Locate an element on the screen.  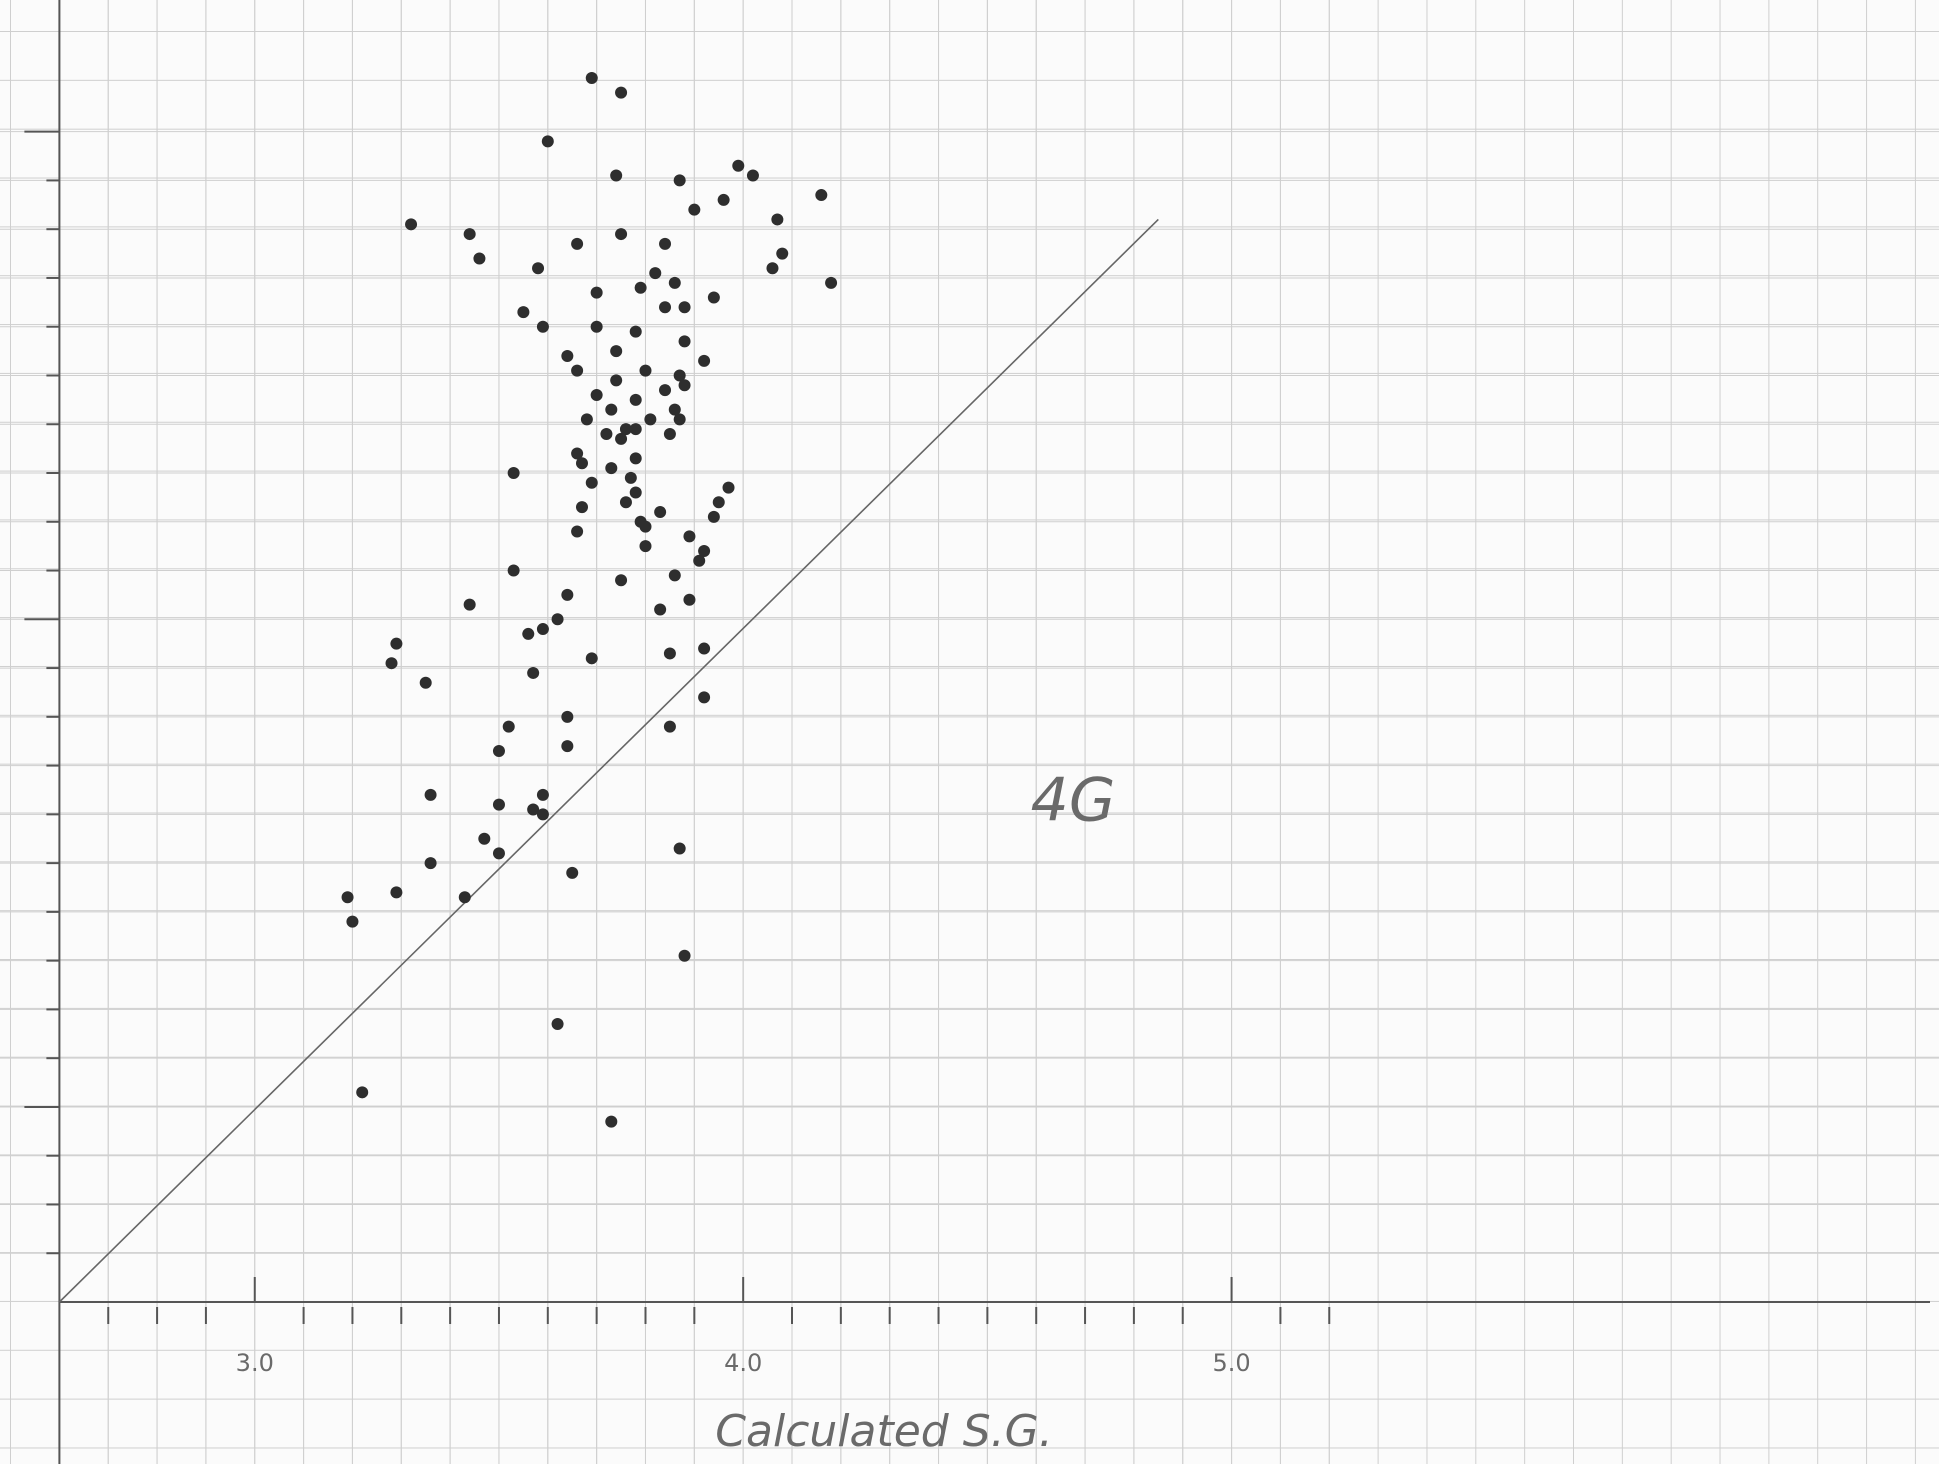
annotation: 4G is located at coordinates (1073, 801).